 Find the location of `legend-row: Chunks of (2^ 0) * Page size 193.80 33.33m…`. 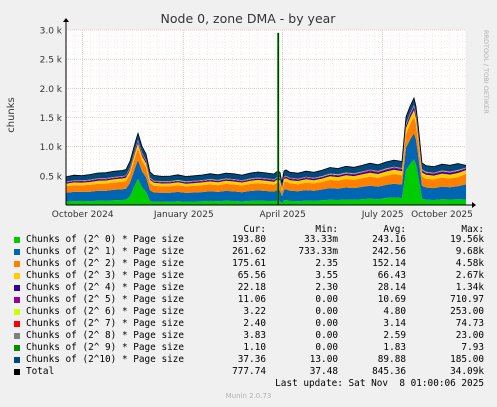

legend-row: Chunks of (2^ 0) * Page size 193.80 33.33m… is located at coordinates (248, 240).